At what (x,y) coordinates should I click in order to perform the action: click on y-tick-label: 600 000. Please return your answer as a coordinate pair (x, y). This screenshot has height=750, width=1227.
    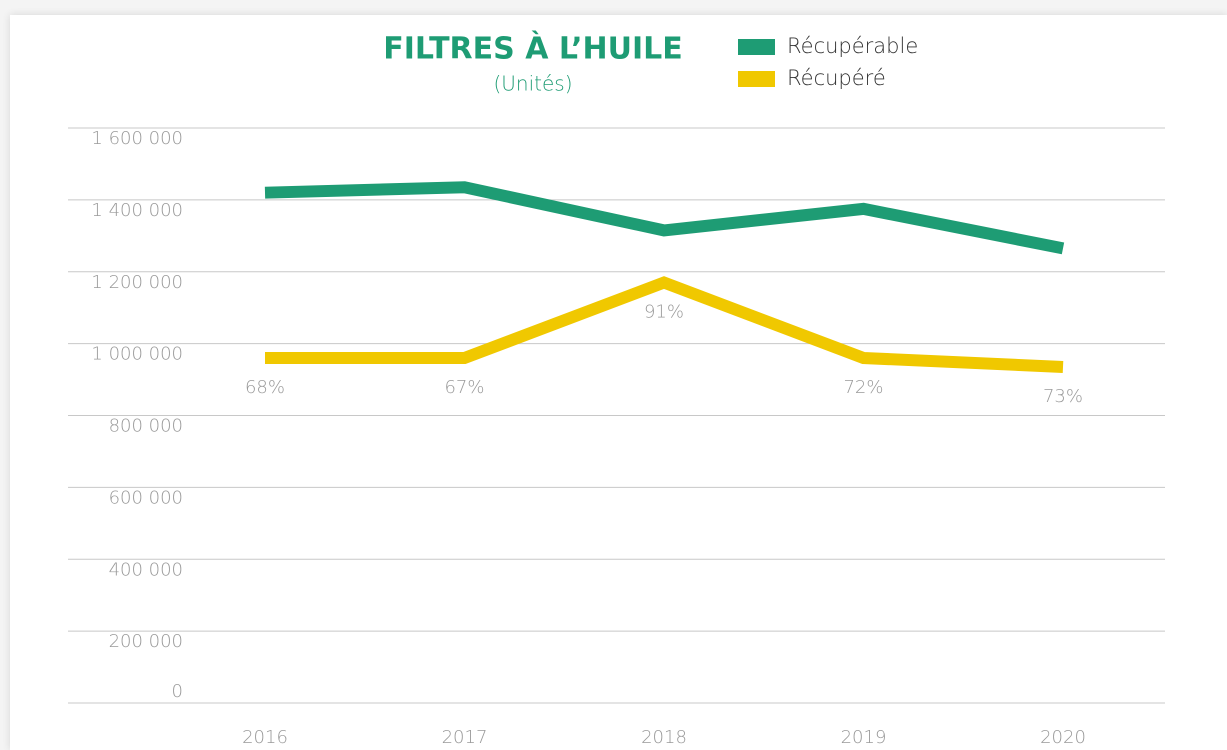
    Looking at the image, I should click on (146, 497).